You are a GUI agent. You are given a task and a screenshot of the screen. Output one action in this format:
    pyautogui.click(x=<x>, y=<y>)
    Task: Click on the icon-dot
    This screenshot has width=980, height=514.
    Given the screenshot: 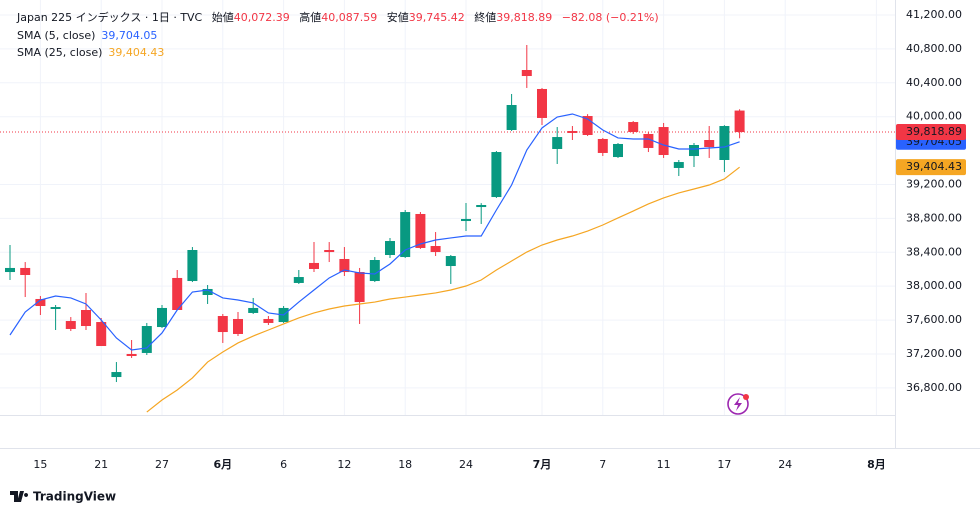 What is the action you would take?
    pyautogui.click(x=746, y=397)
    